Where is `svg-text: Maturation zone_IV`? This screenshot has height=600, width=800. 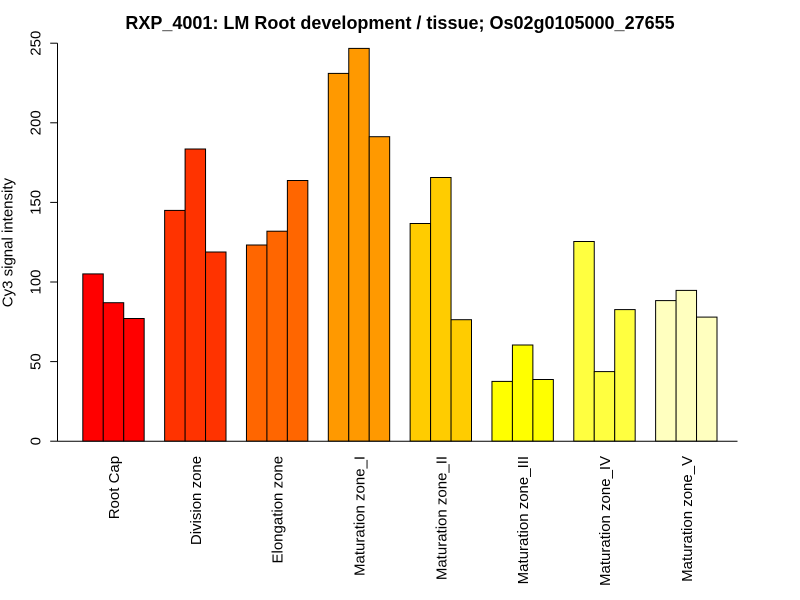
svg-text: Maturation zone_IV is located at coordinates (605, 521).